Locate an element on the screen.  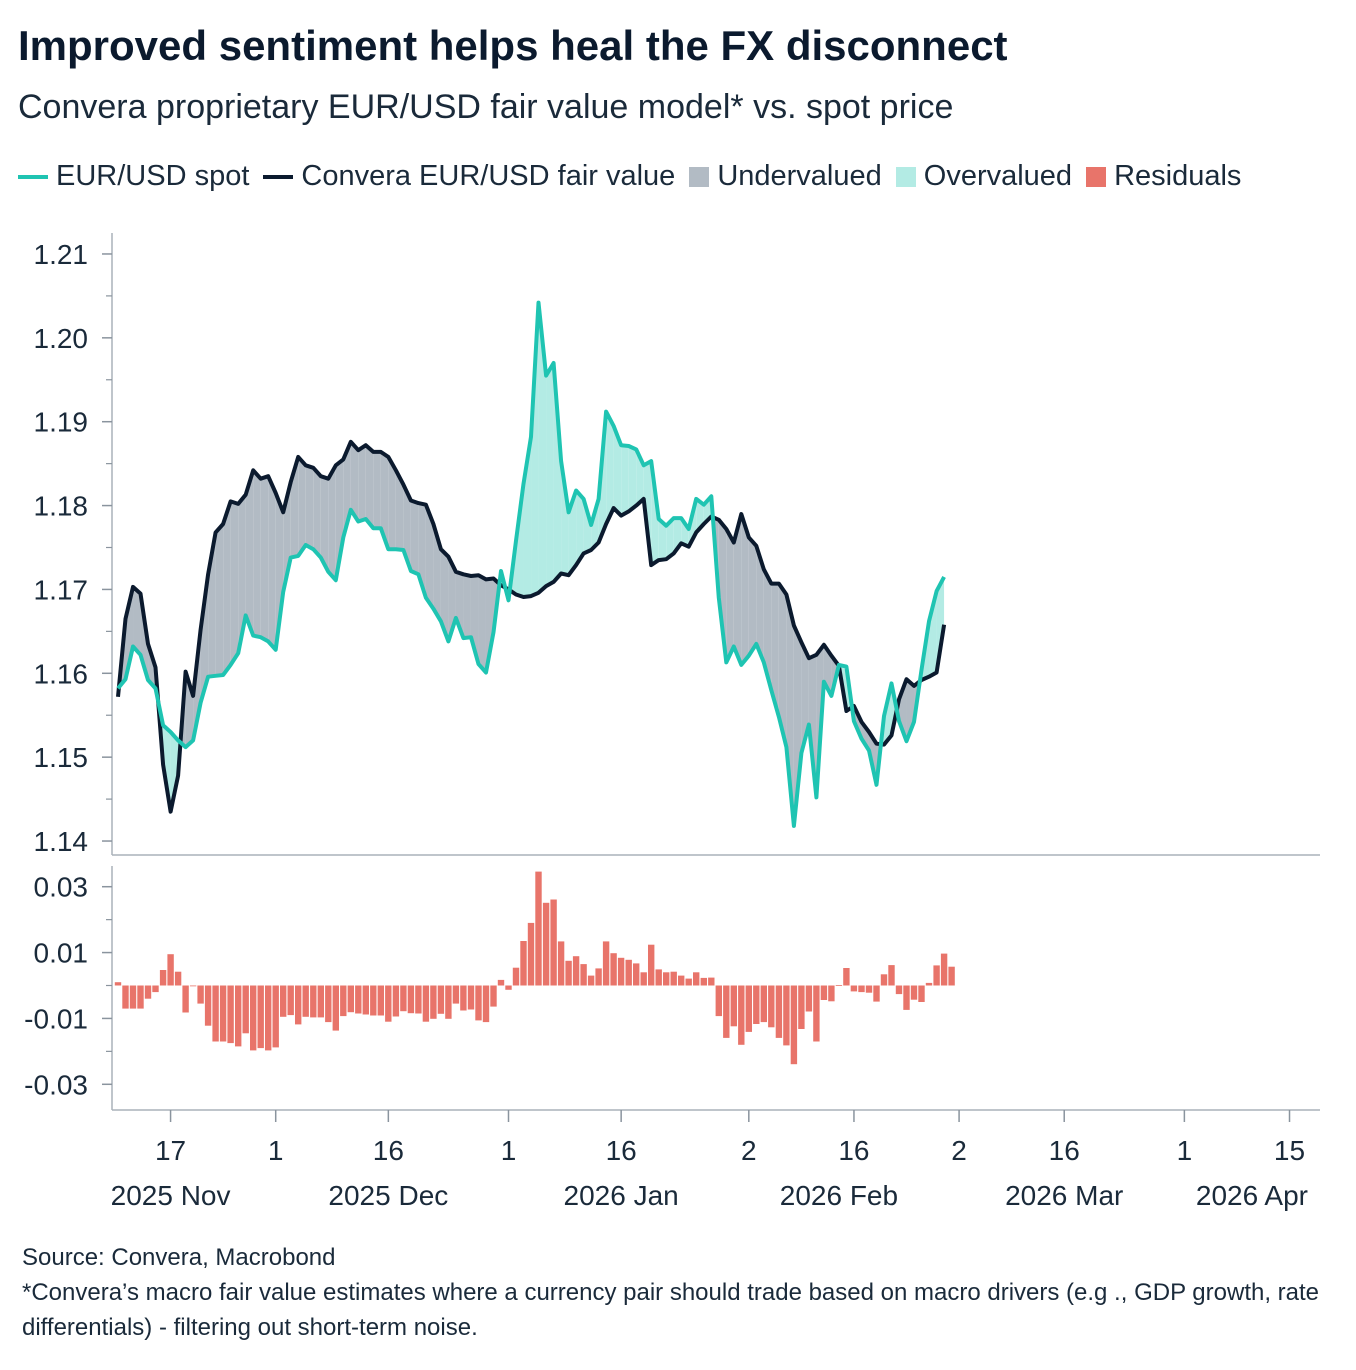
x-tick-label: 15 is located at coordinates (1289, 1150).